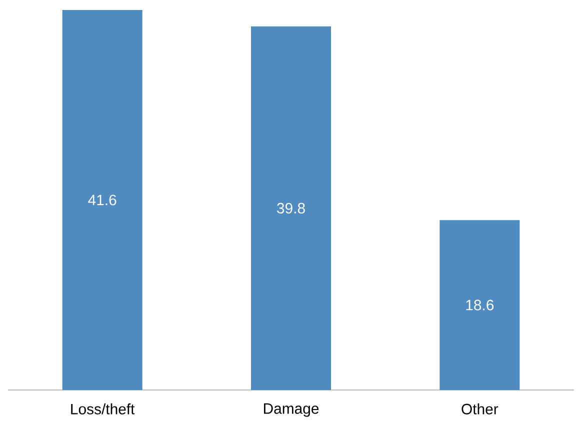 The height and width of the screenshot is (435, 576). I want to click on x-tick-label: Damage, so click(291, 410).